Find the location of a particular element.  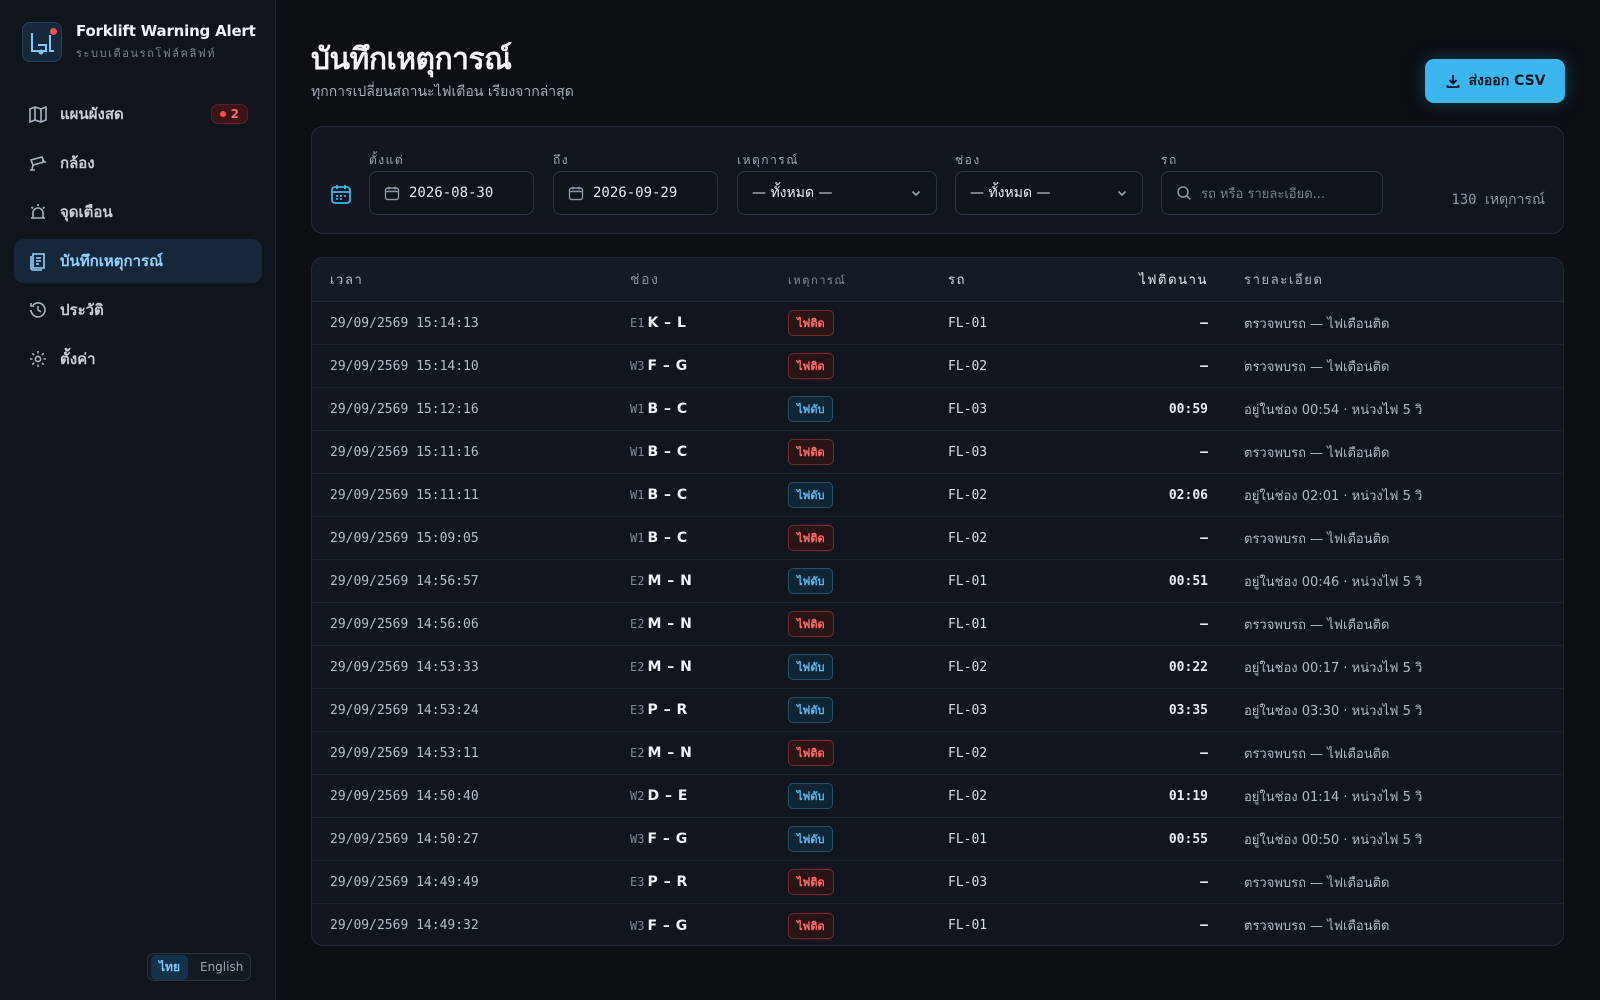

cell-time: 29/09/2569 15:11:16 is located at coordinates (404, 452).